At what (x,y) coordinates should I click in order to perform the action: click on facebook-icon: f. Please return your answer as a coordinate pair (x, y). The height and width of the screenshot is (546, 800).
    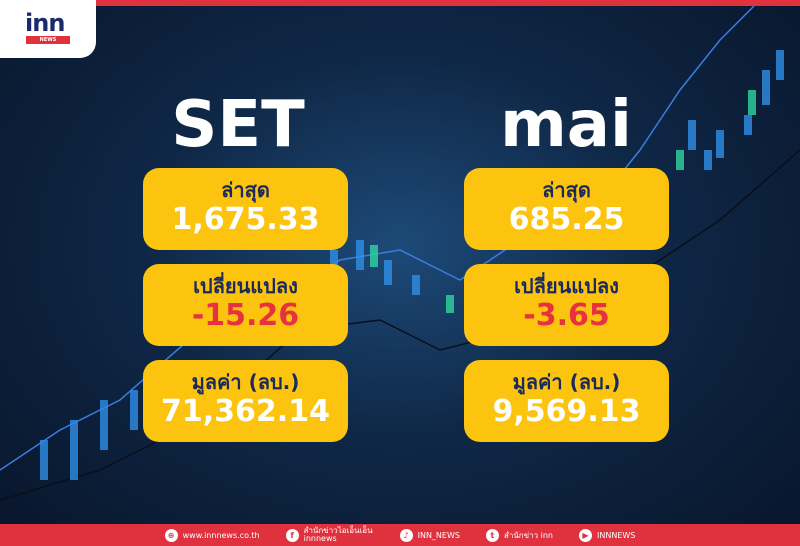
    Looking at the image, I should click on (292, 535).